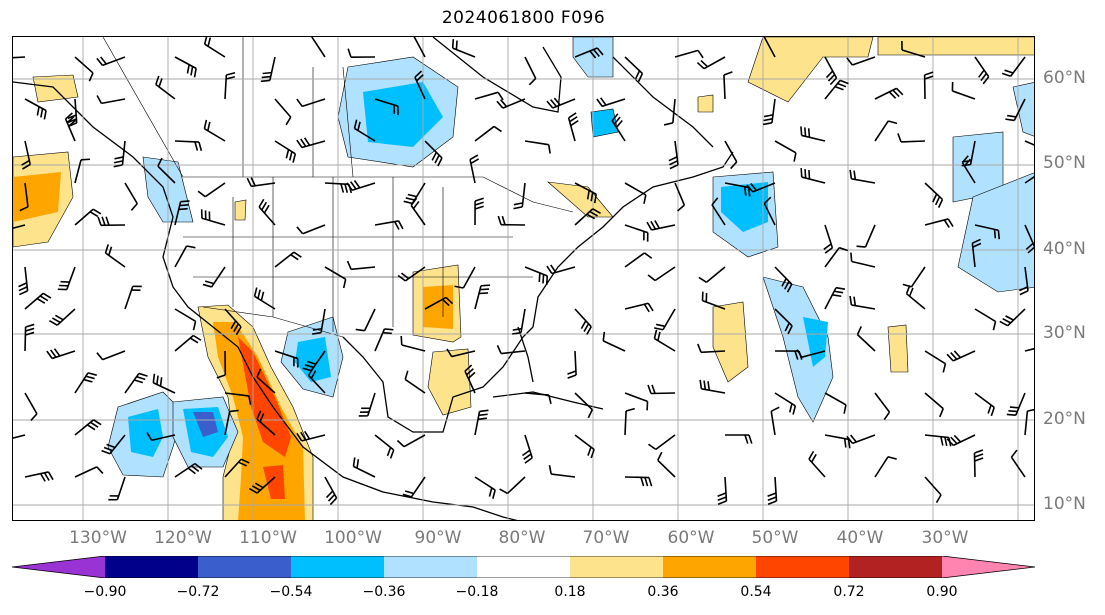 This screenshot has width=1105, height=615. What do you see at coordinates (691, 538) in the screenshot?
I see `longitude-label: 60°W` at bounding box center [691, 538].